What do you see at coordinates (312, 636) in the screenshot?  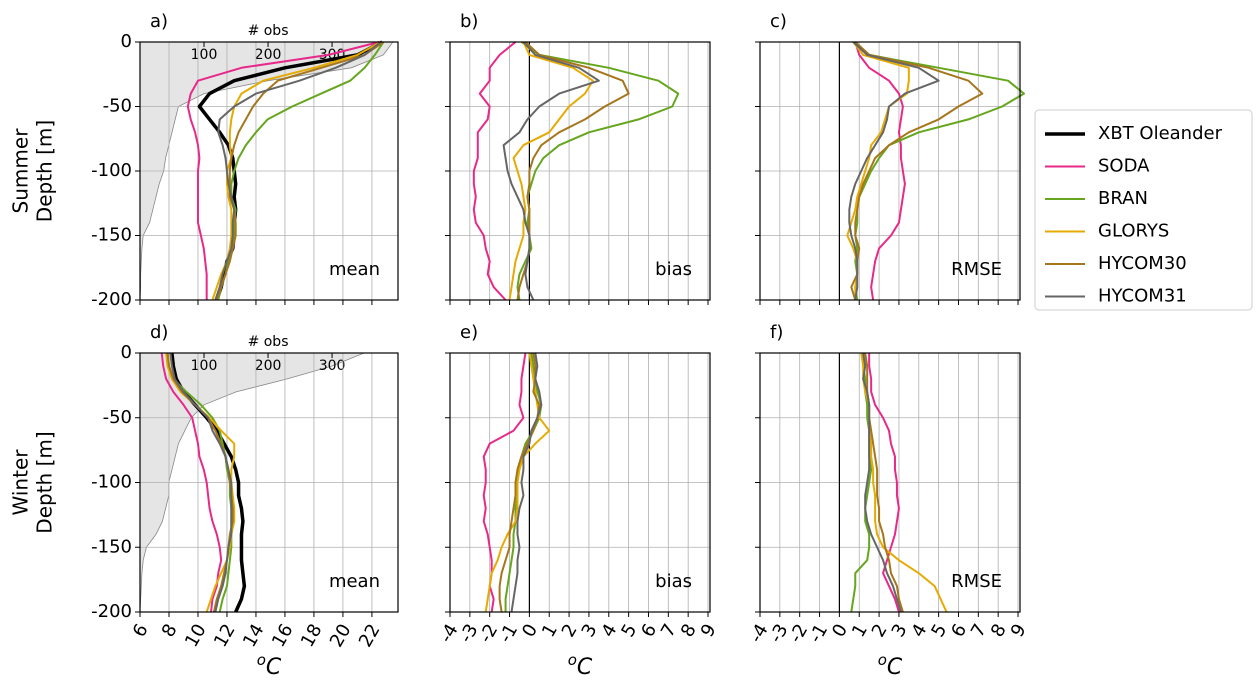 I see `x-tick-label: 18` at bounding box center [312, 636].